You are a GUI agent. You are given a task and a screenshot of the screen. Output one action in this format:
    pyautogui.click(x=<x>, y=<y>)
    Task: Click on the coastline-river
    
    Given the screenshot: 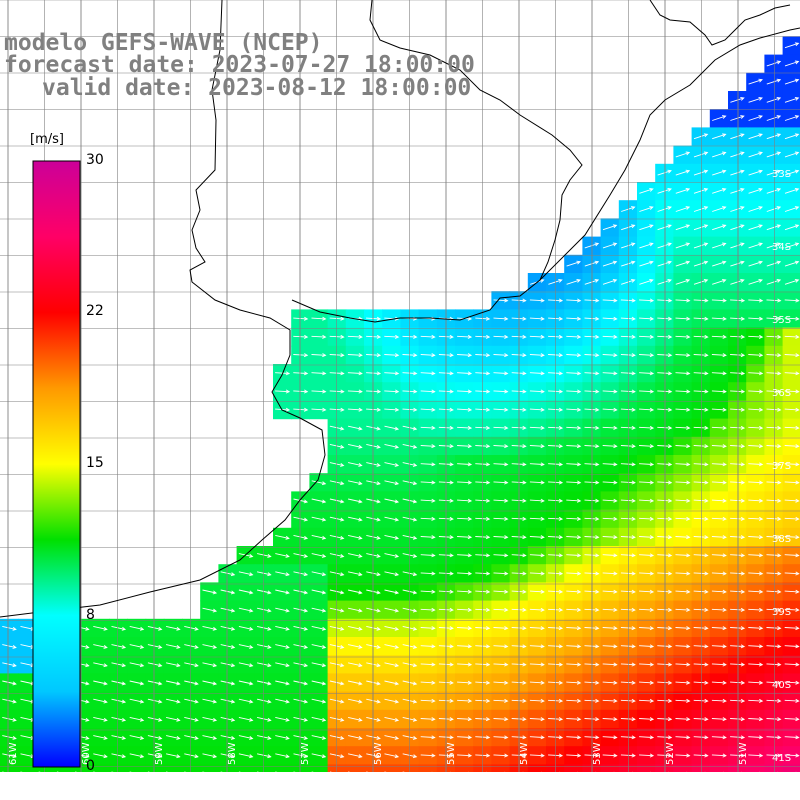 What is the action you would take?
    pyautogui.click(x=437, y=161)
    